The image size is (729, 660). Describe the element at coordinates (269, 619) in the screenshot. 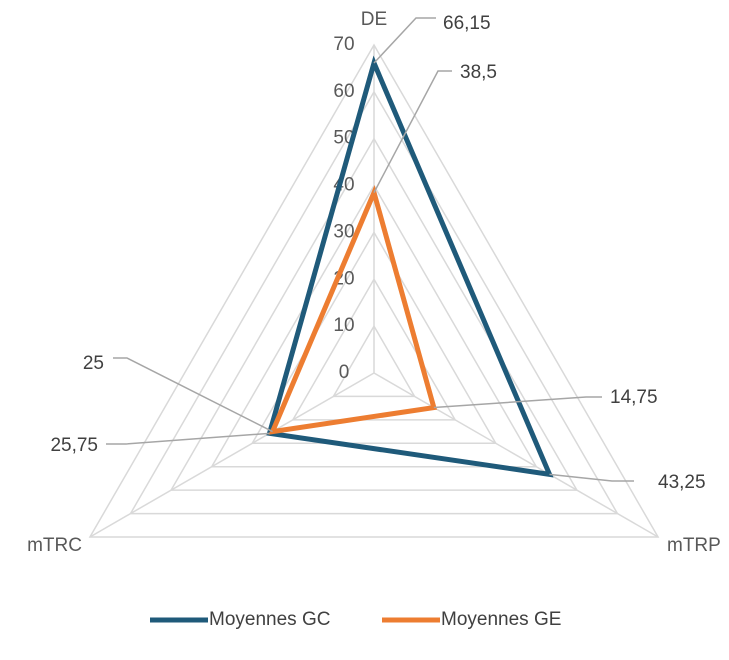

I see `legend-label-gc: Moyennes GC` at that location.